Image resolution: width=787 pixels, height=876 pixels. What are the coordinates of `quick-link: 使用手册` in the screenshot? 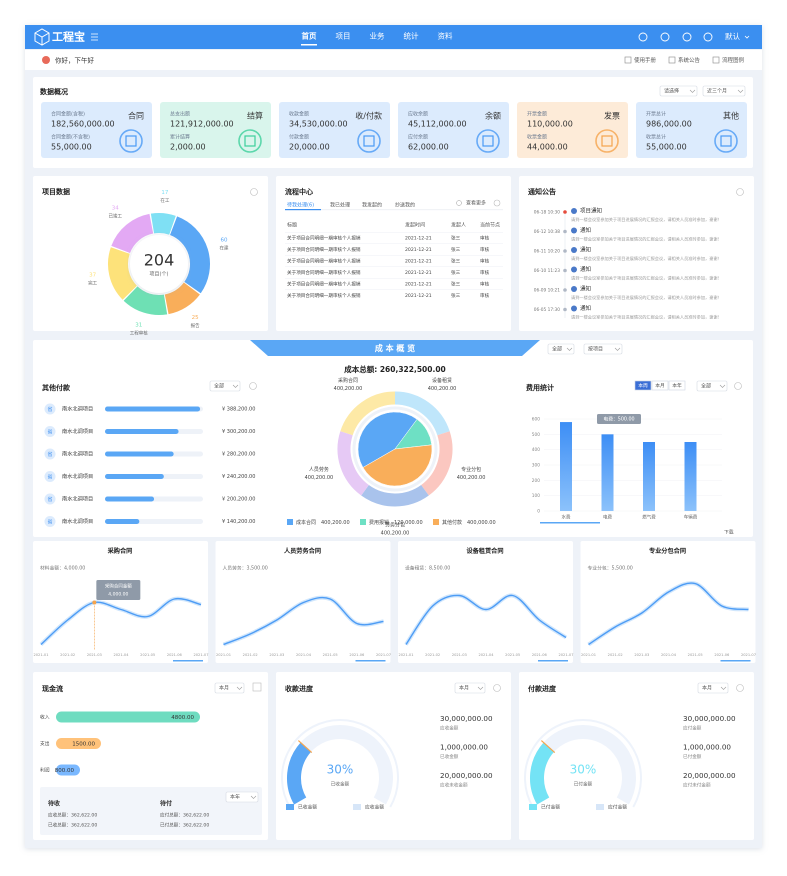 It's located at (645, 60).